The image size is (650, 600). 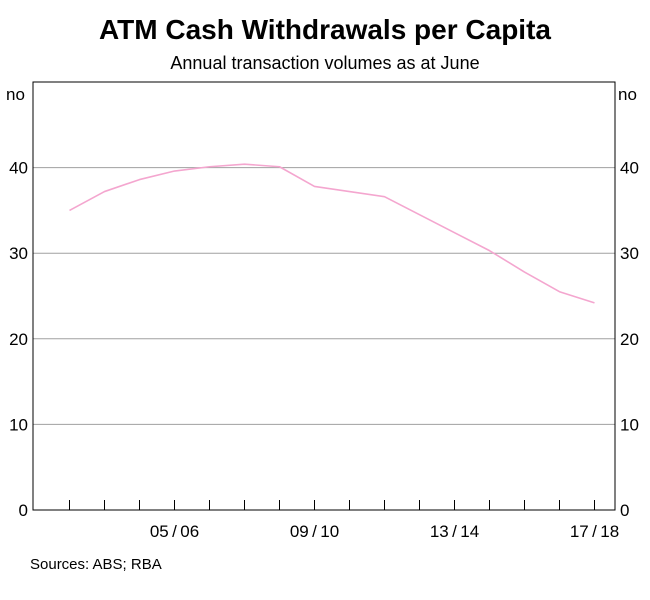 What do you see at coordinates (18, 424) in the screenshot?
I see `y-tick-label-left: 10` at bounding box center [18, 424].